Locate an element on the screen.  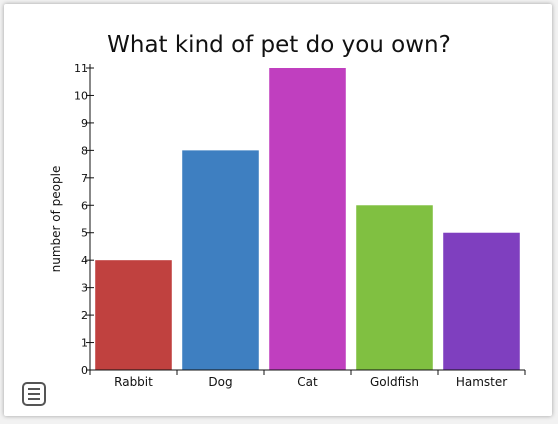
y-tick-label: 7 is located at coordinates (84, 178).